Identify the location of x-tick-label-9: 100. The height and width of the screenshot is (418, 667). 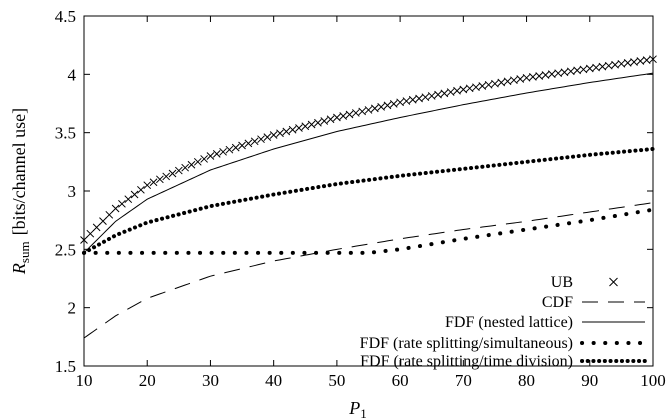
(653, 380).